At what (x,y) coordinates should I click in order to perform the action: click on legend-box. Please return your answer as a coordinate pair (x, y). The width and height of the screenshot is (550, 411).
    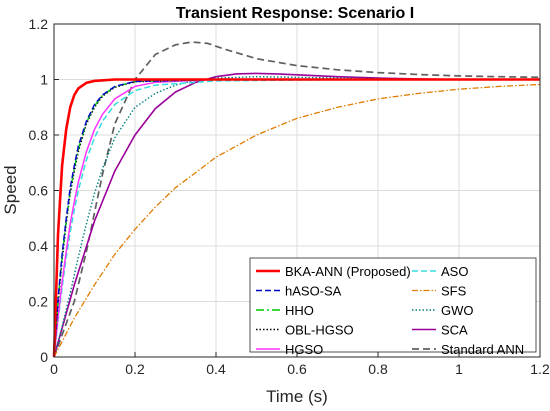
    Looking at the image, I should click on (393, 305).